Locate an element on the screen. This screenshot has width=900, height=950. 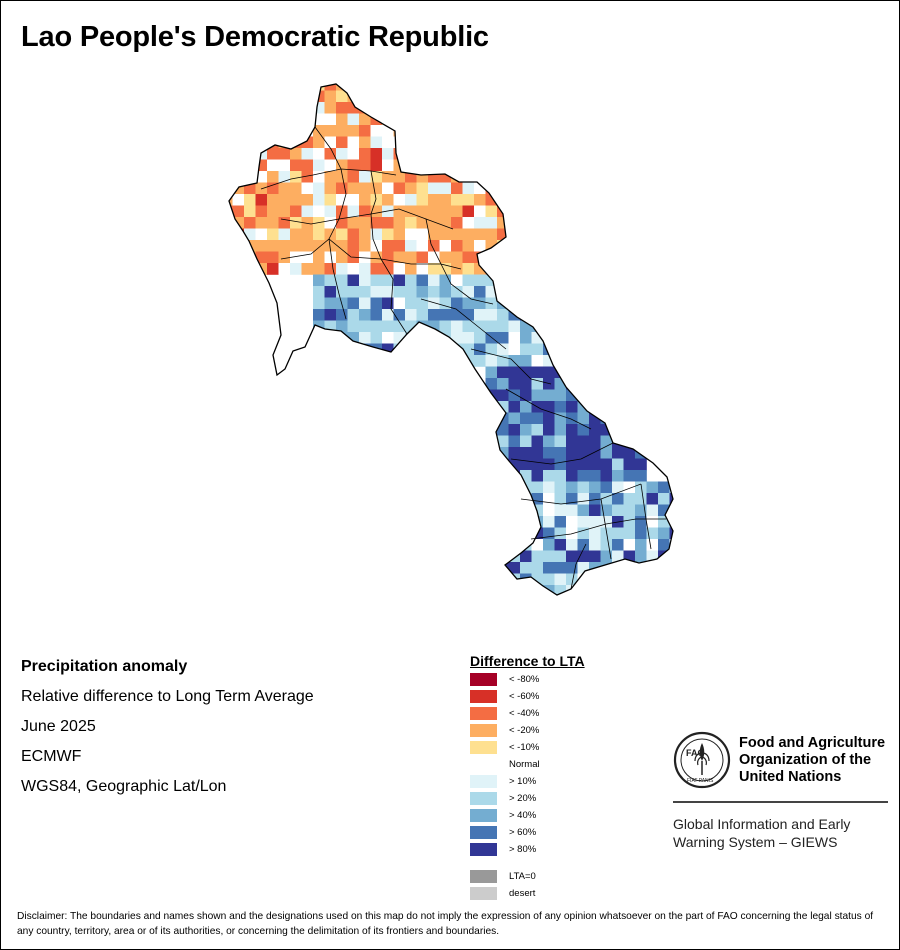
legend-item: < -80% is located at coordinates (504, 679).